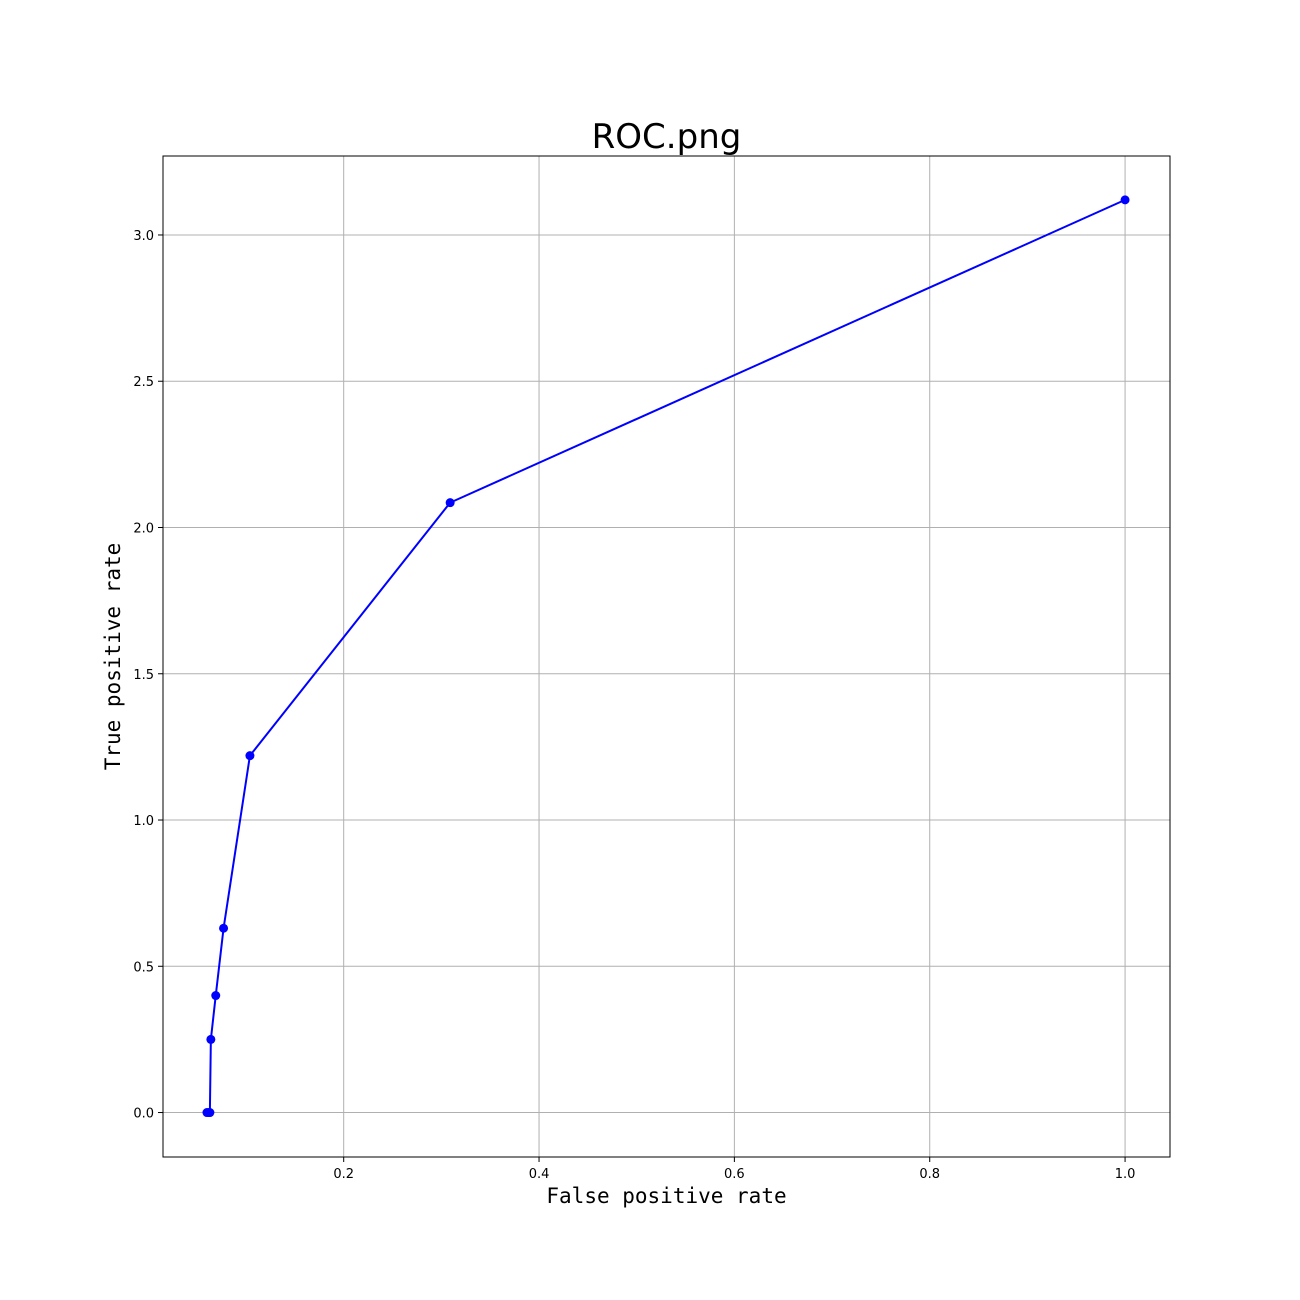 The image size is (1300, 1300). What do you see at coordinates (143, 236) in the screenshot?
I see `y-tick-label: 3.0` at bounding box center [143, 236].